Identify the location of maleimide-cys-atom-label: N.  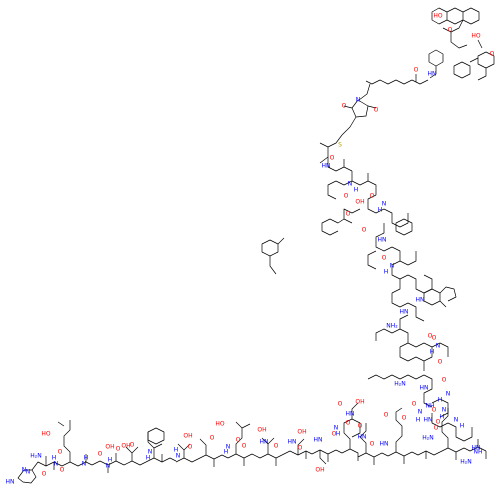
(358, 100).